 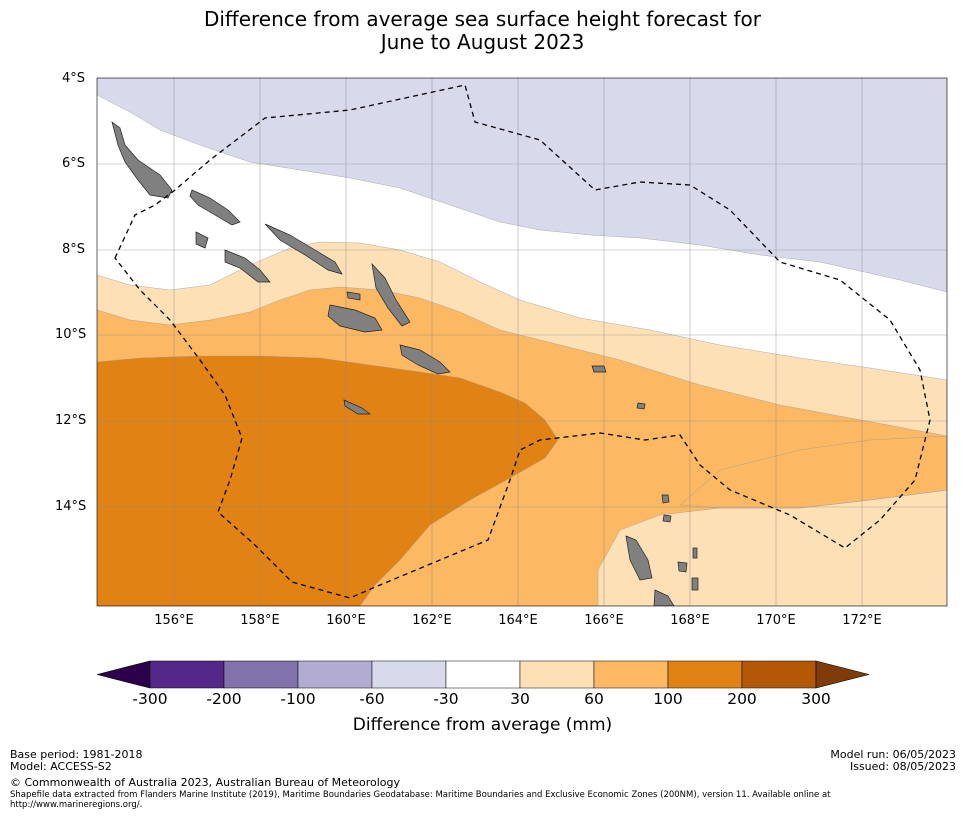 I want to click on malakula-island, so click(x=664, y=597).